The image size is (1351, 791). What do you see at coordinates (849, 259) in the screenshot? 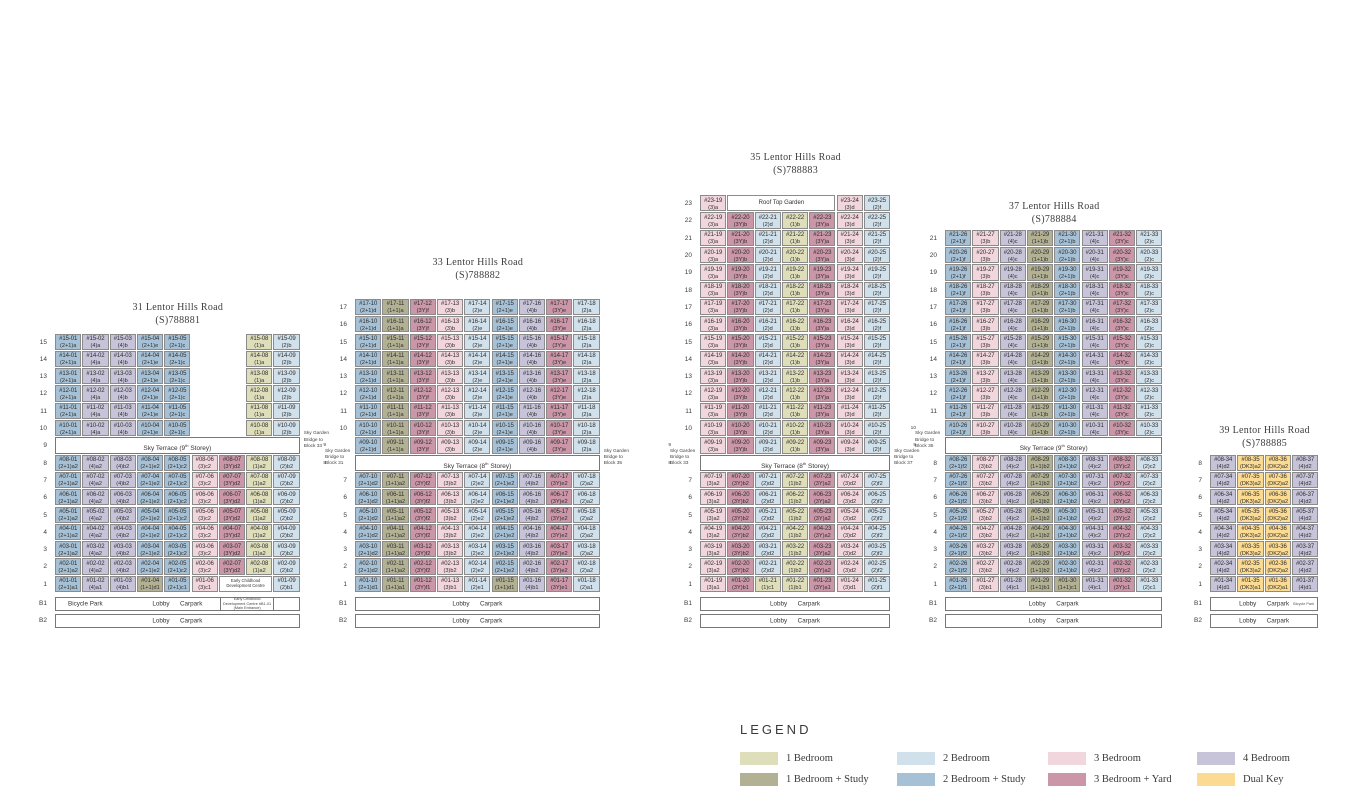
I see `unit-type: (3)d` at bounding box center [849, 259].